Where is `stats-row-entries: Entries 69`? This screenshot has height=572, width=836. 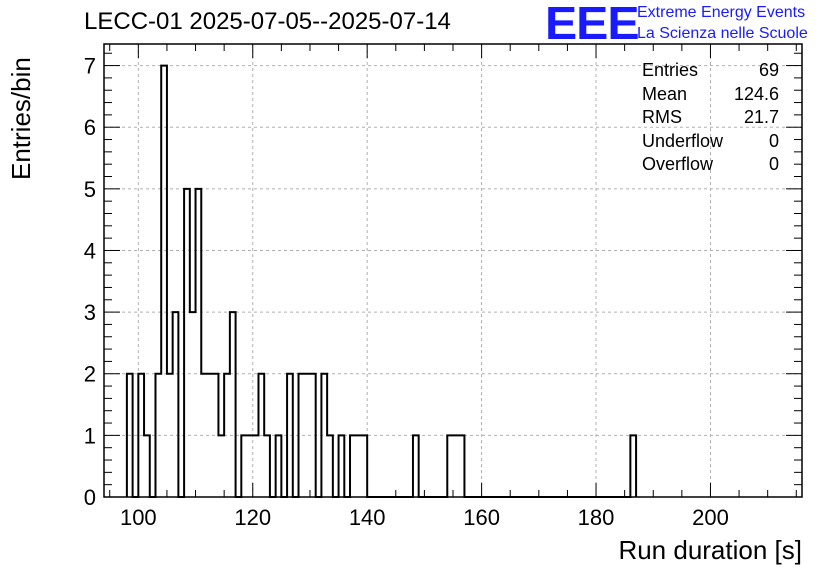 stats-row-entries: Entries 69 is located at coordinates (710, 71).